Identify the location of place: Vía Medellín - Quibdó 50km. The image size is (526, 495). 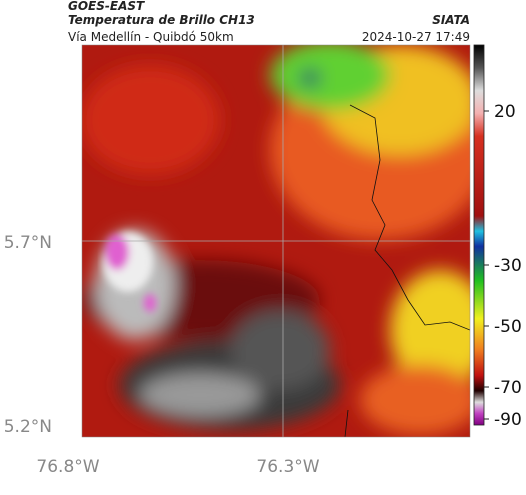
(151, 37).